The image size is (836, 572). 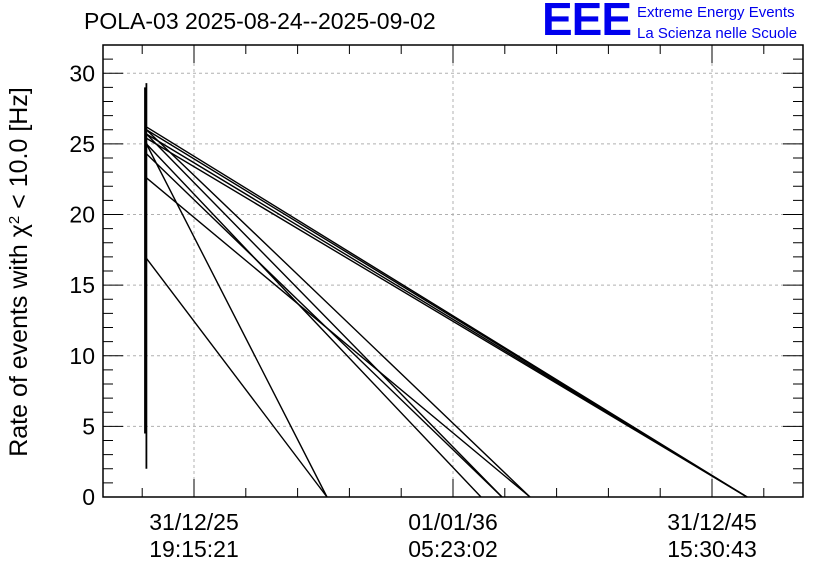 I want to click on eee-logo-line1: Extreme Energy Events, so click(x=716, y=12).